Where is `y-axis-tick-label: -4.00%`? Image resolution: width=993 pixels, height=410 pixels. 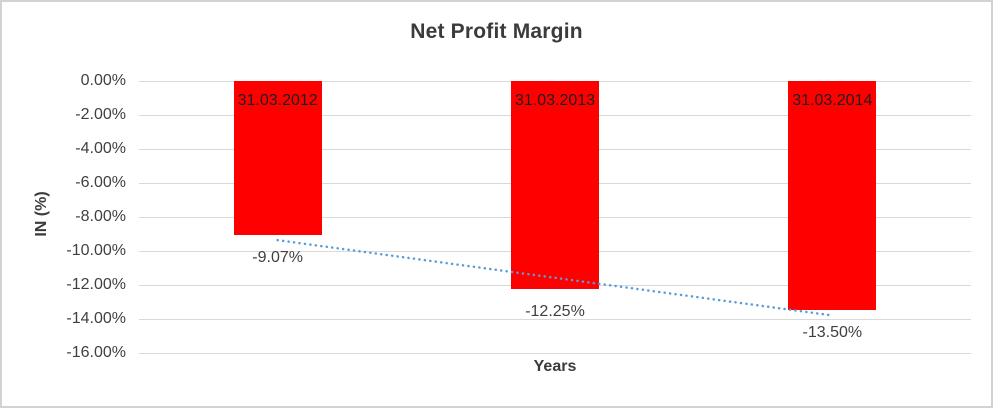
y-axis-tick-label: -4.00% is located at coordinates (100, 148).